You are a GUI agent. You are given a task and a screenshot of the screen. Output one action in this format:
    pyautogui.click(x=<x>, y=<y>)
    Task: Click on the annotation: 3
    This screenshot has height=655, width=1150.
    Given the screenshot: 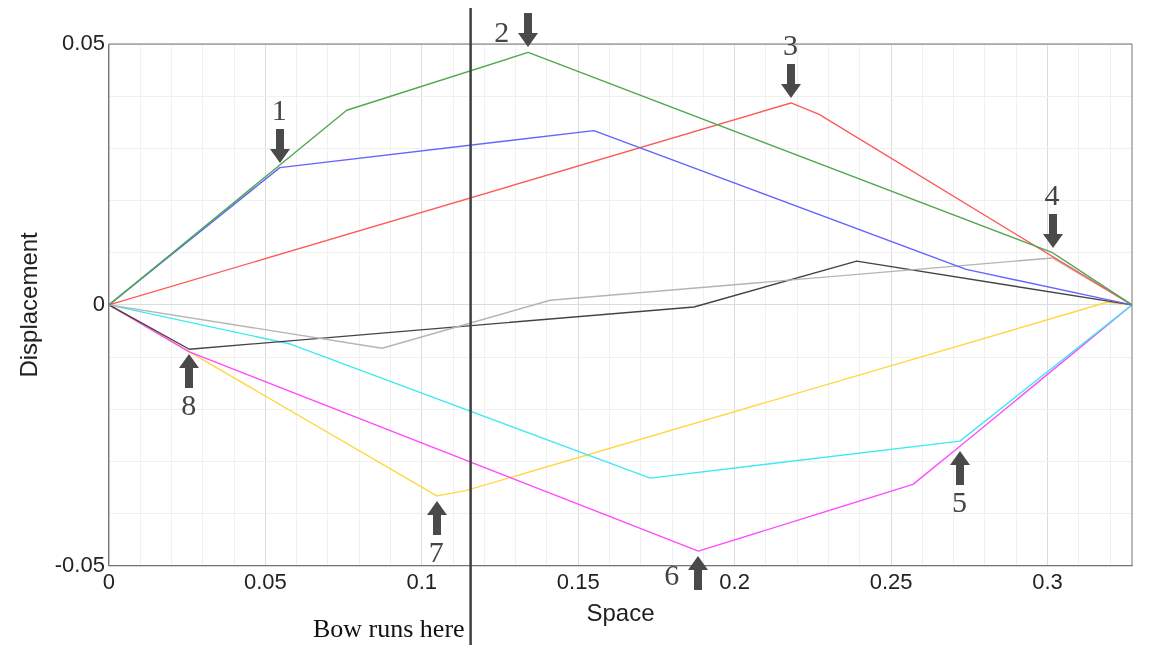 What is the action you would take?
    pyautogui.click(x=790, y=44)
    